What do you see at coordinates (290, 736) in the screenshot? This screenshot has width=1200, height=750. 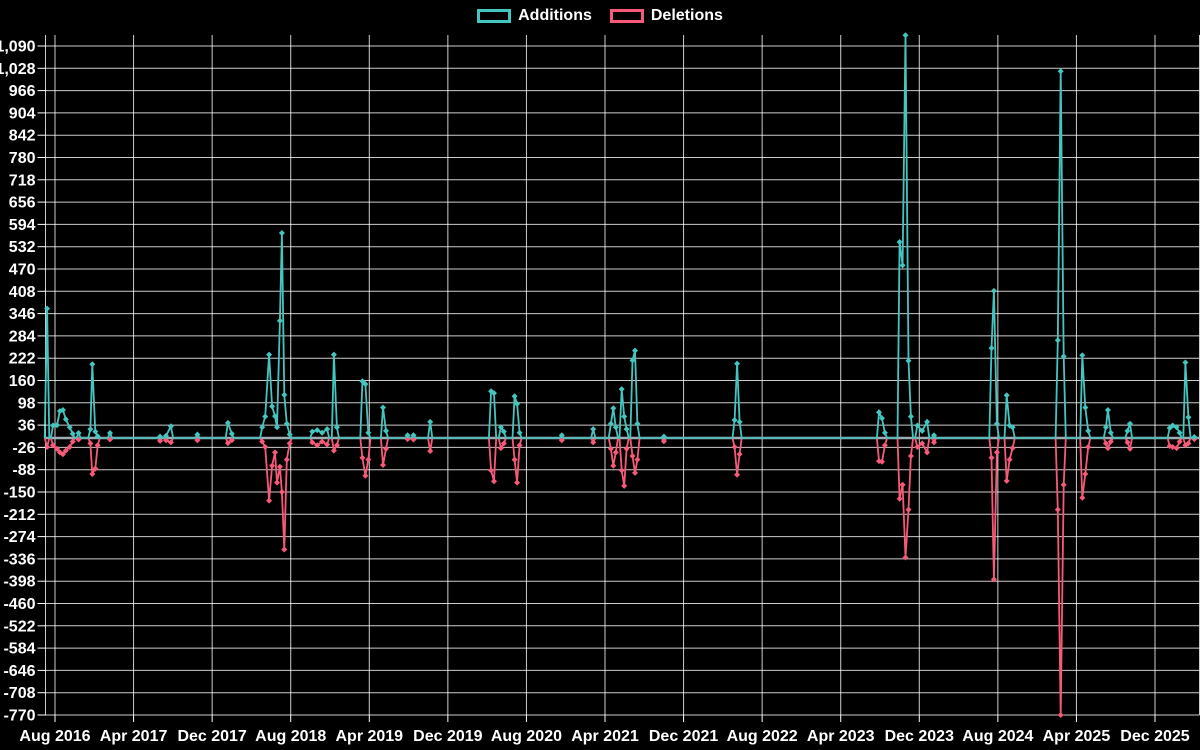 I see `svg-text: Aug 2018` at bounding box center [290, 736].